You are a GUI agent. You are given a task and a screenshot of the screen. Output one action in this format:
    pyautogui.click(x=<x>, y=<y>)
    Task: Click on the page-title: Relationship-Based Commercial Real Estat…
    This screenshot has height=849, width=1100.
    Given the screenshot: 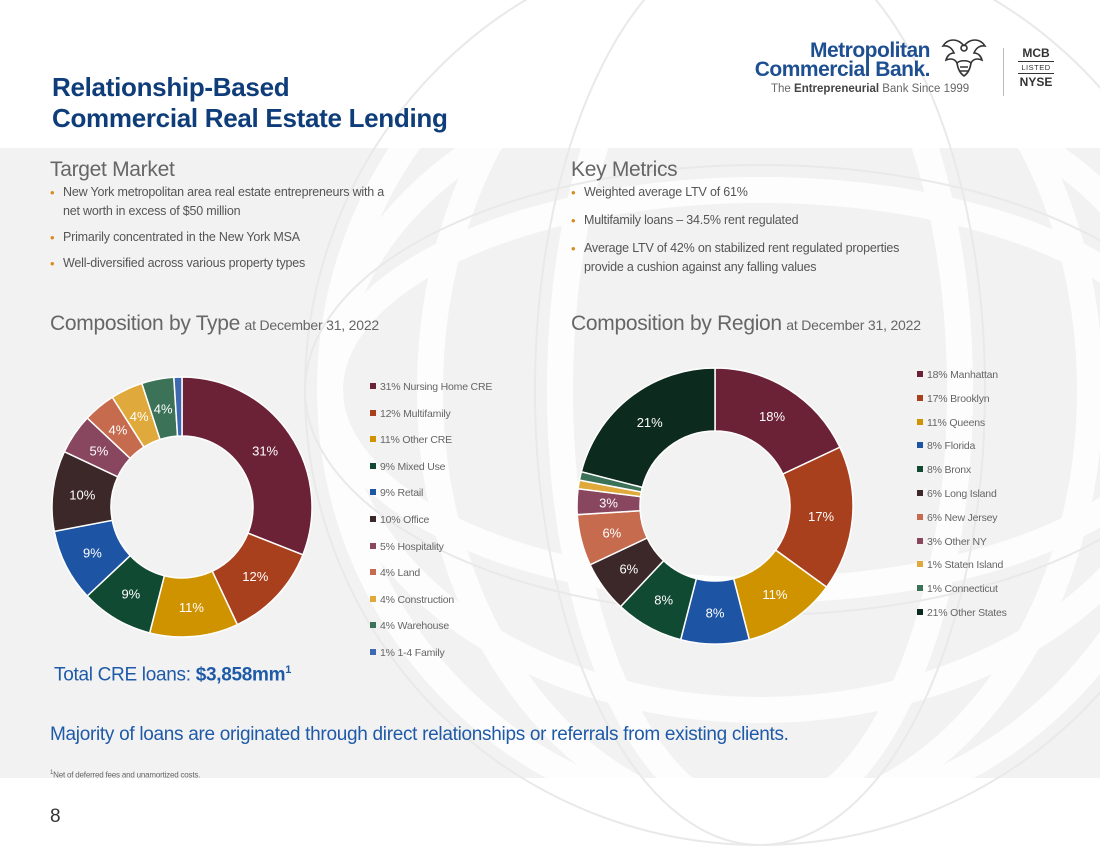 What is the action you would take?
    pyautogui.click(x=250, y=103)
    